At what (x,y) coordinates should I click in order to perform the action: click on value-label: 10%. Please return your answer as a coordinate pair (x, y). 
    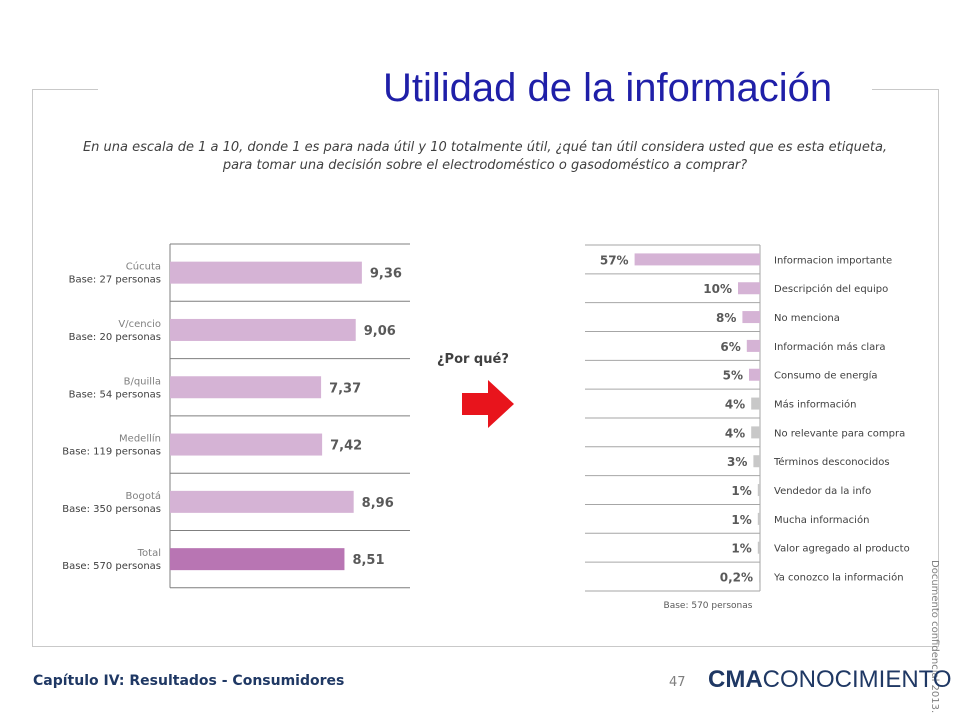
    Looking at the image, I should click on (717, 289).